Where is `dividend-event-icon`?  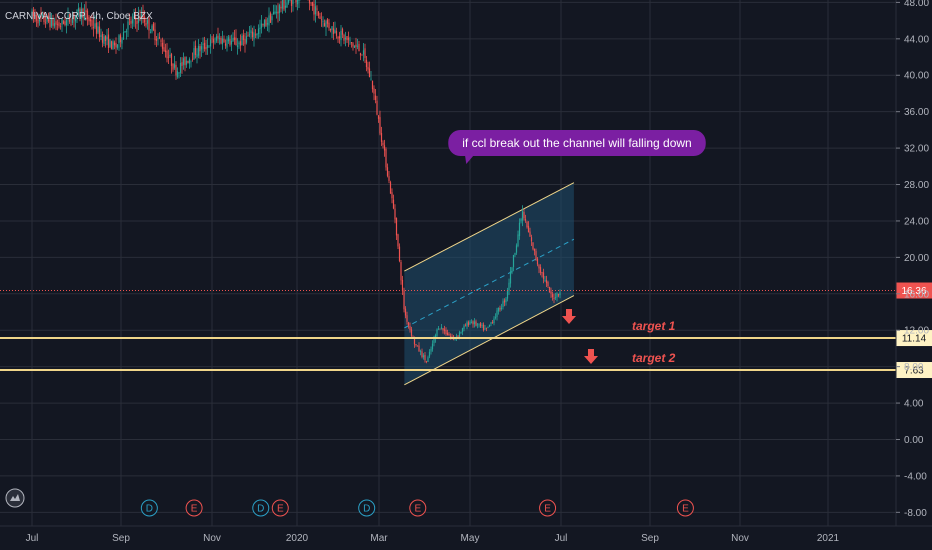 dividend-event-icon is located at coordinates (149, 508).